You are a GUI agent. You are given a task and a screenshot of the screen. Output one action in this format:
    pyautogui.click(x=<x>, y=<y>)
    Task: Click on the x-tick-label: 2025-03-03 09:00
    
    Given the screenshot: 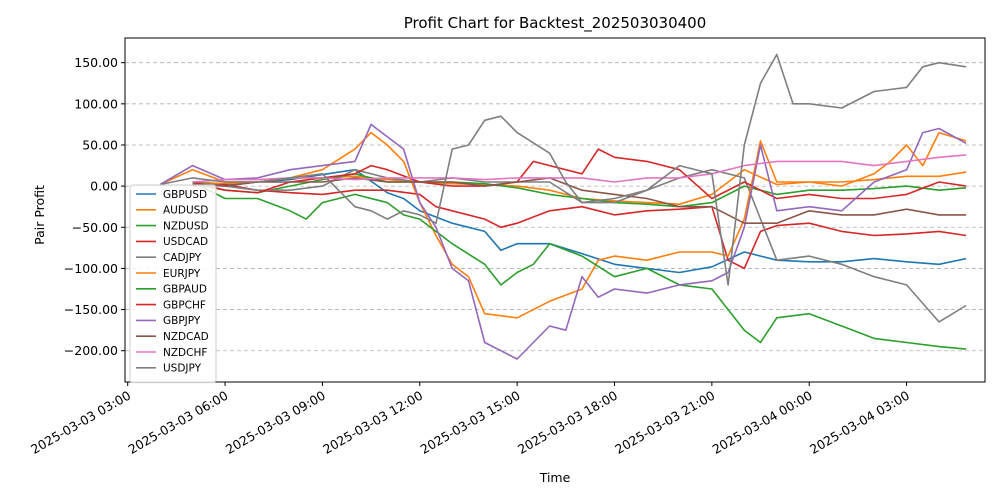 What is the action you would take?
    pyautogui.click(x=275, y=422)
    